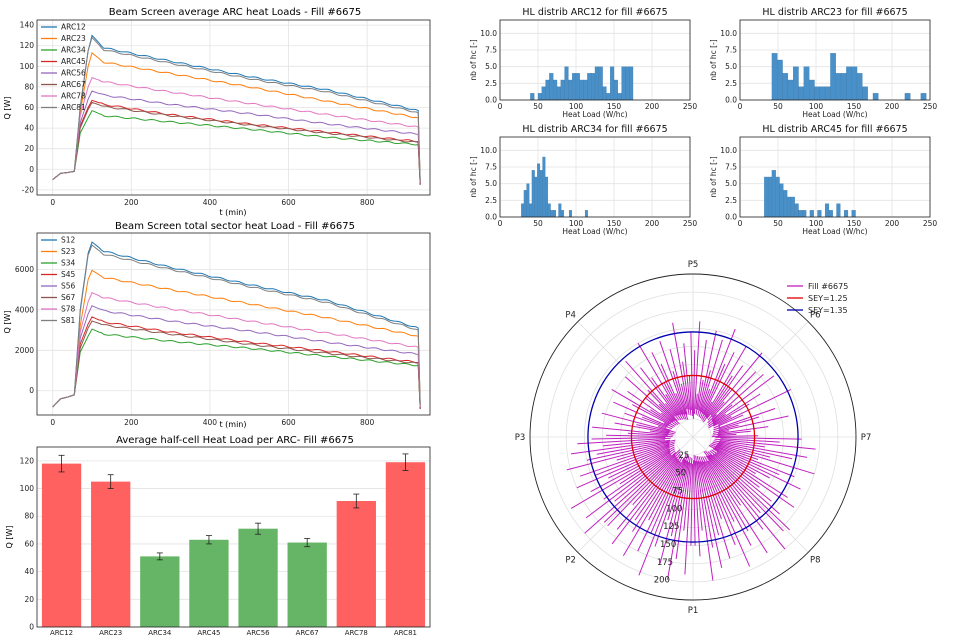 The image size is (960, 643). What do you see at coordinates (258, 577) in the screenshot?
I see `bar-arc56` at bounding box center [258, 577].